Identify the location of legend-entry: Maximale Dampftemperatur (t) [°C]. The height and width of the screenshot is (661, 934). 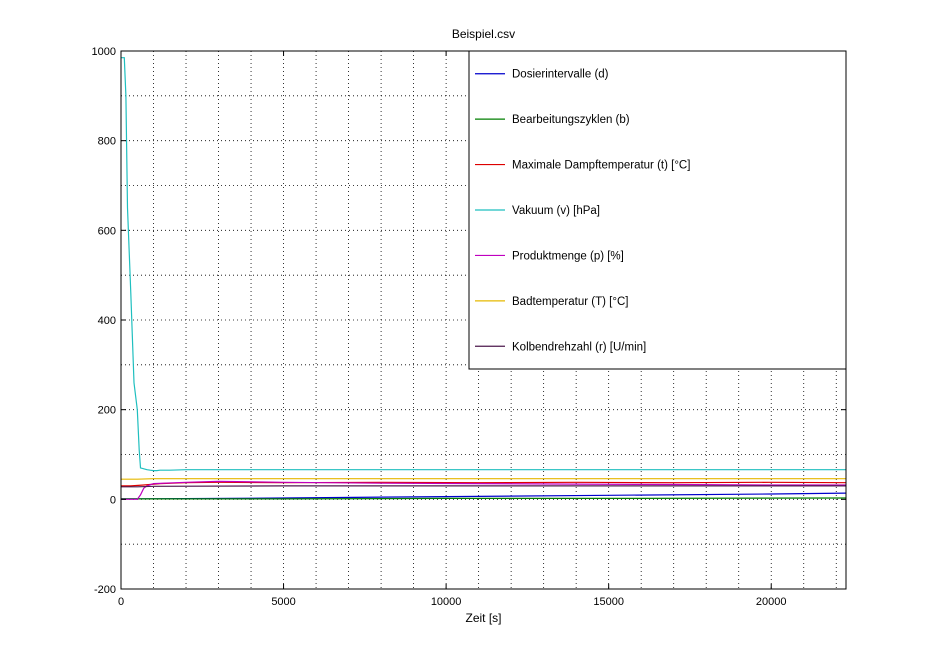
(601, 166).